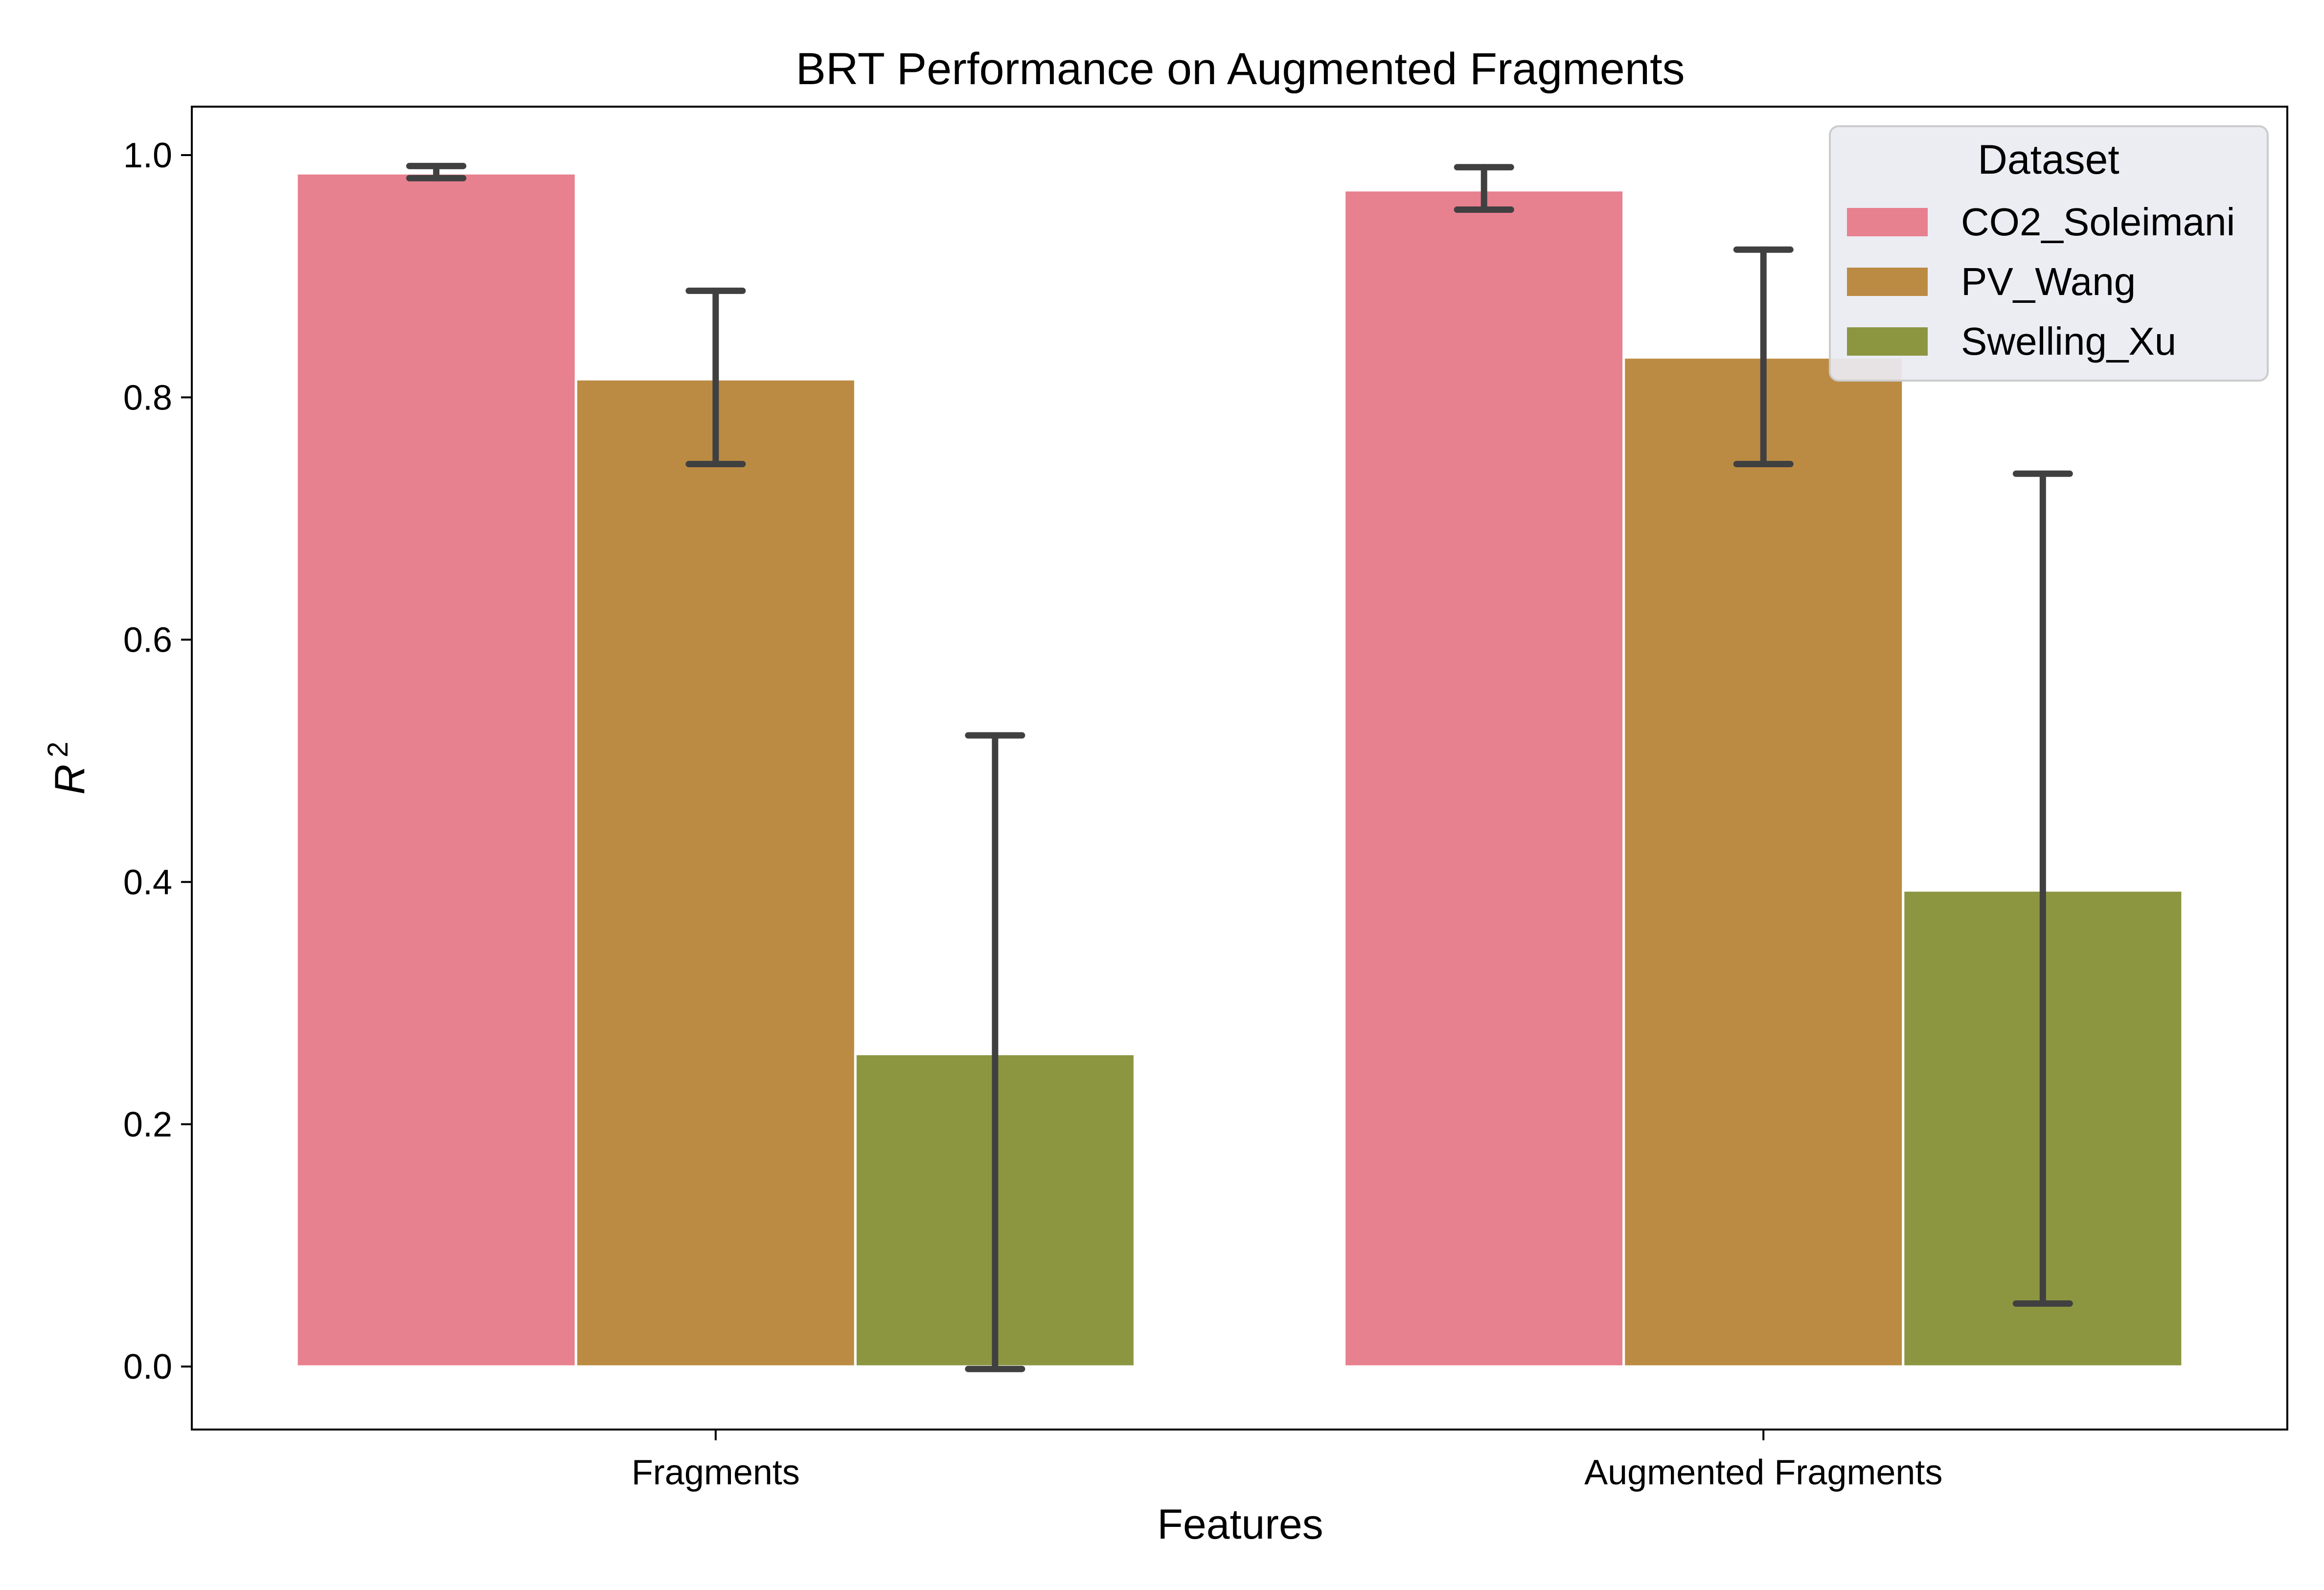  I want to click on y-axis-label-base: R, so click(69, 780).